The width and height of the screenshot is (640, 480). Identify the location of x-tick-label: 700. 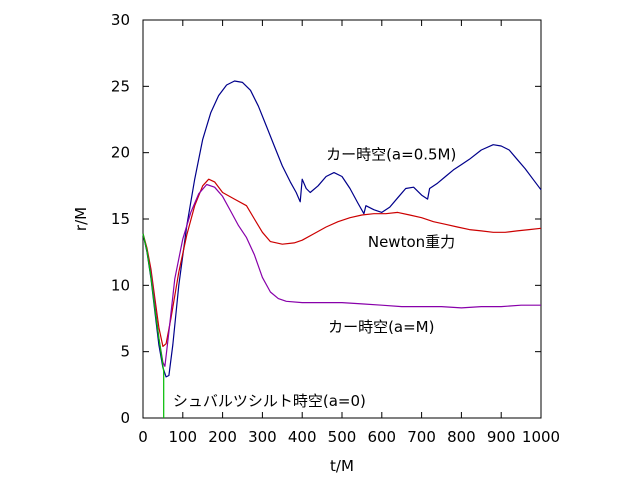
(421, 437).